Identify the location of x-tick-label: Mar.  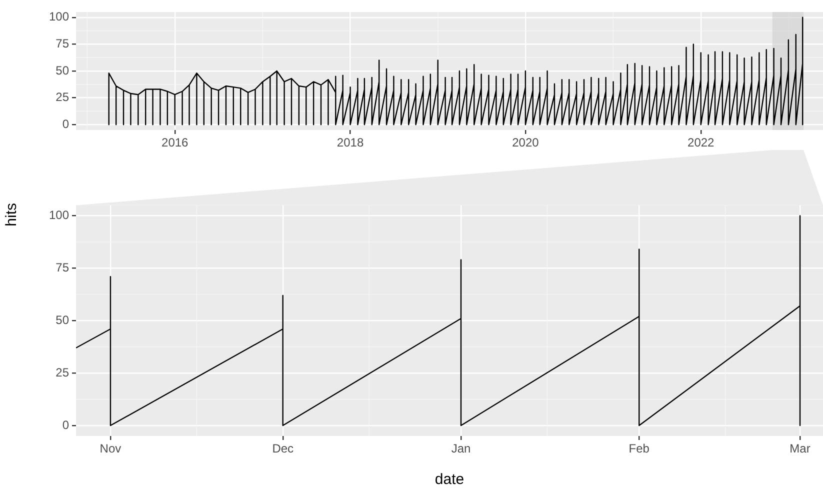
(800, 449).